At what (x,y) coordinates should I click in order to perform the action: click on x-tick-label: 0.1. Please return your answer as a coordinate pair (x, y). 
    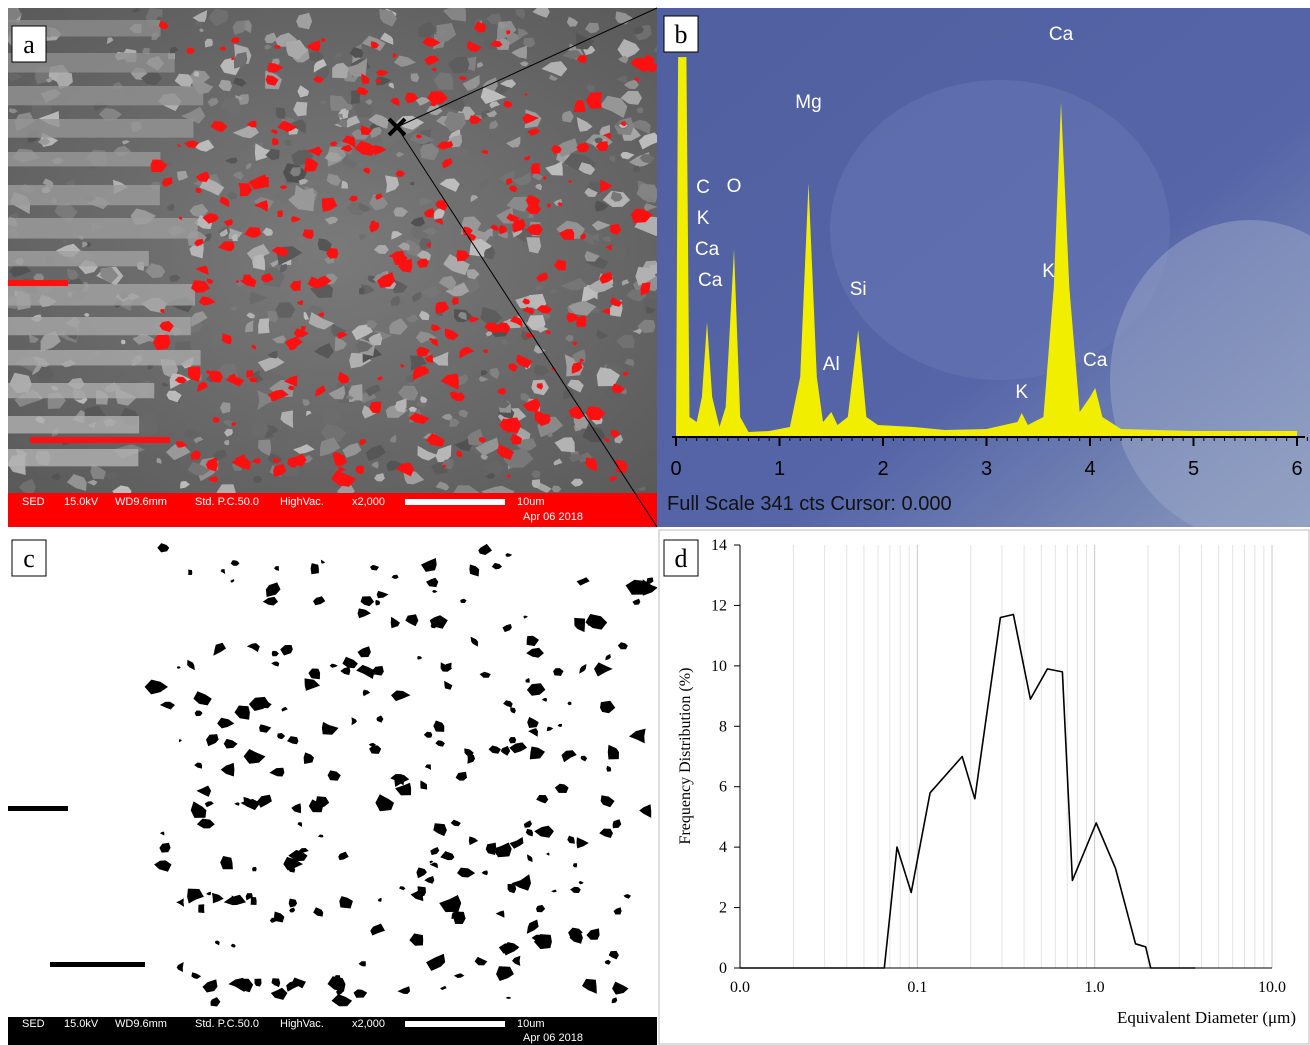
    Looking at the image, I should click on (917, 987).